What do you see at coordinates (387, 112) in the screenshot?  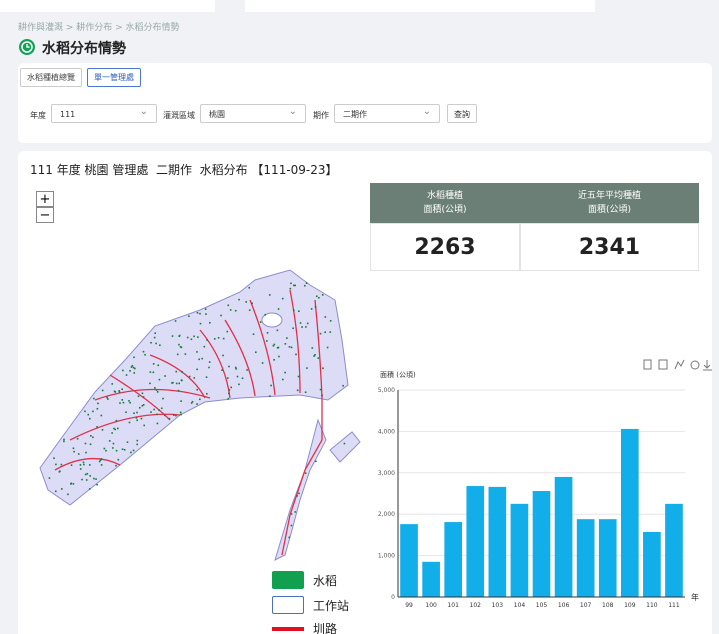 I see `select: 二期作` at bounding box center [387, 112].